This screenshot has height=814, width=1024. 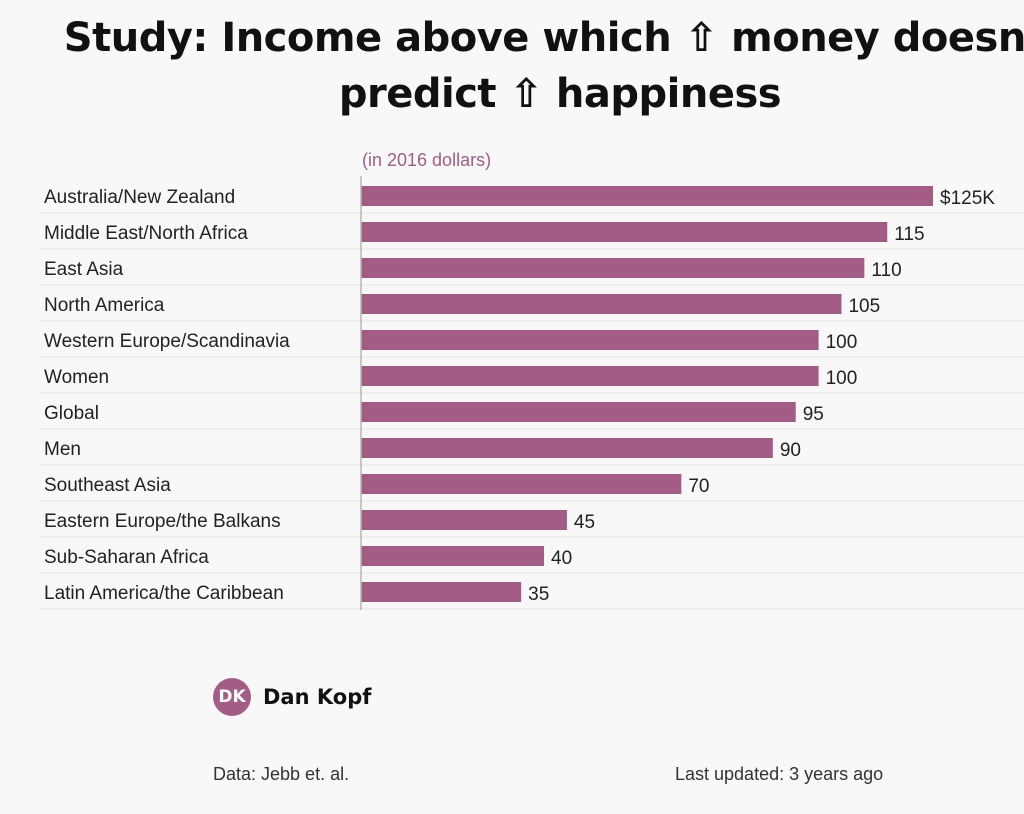 I want to click on value-label: 35, so click(x=538, y=594).